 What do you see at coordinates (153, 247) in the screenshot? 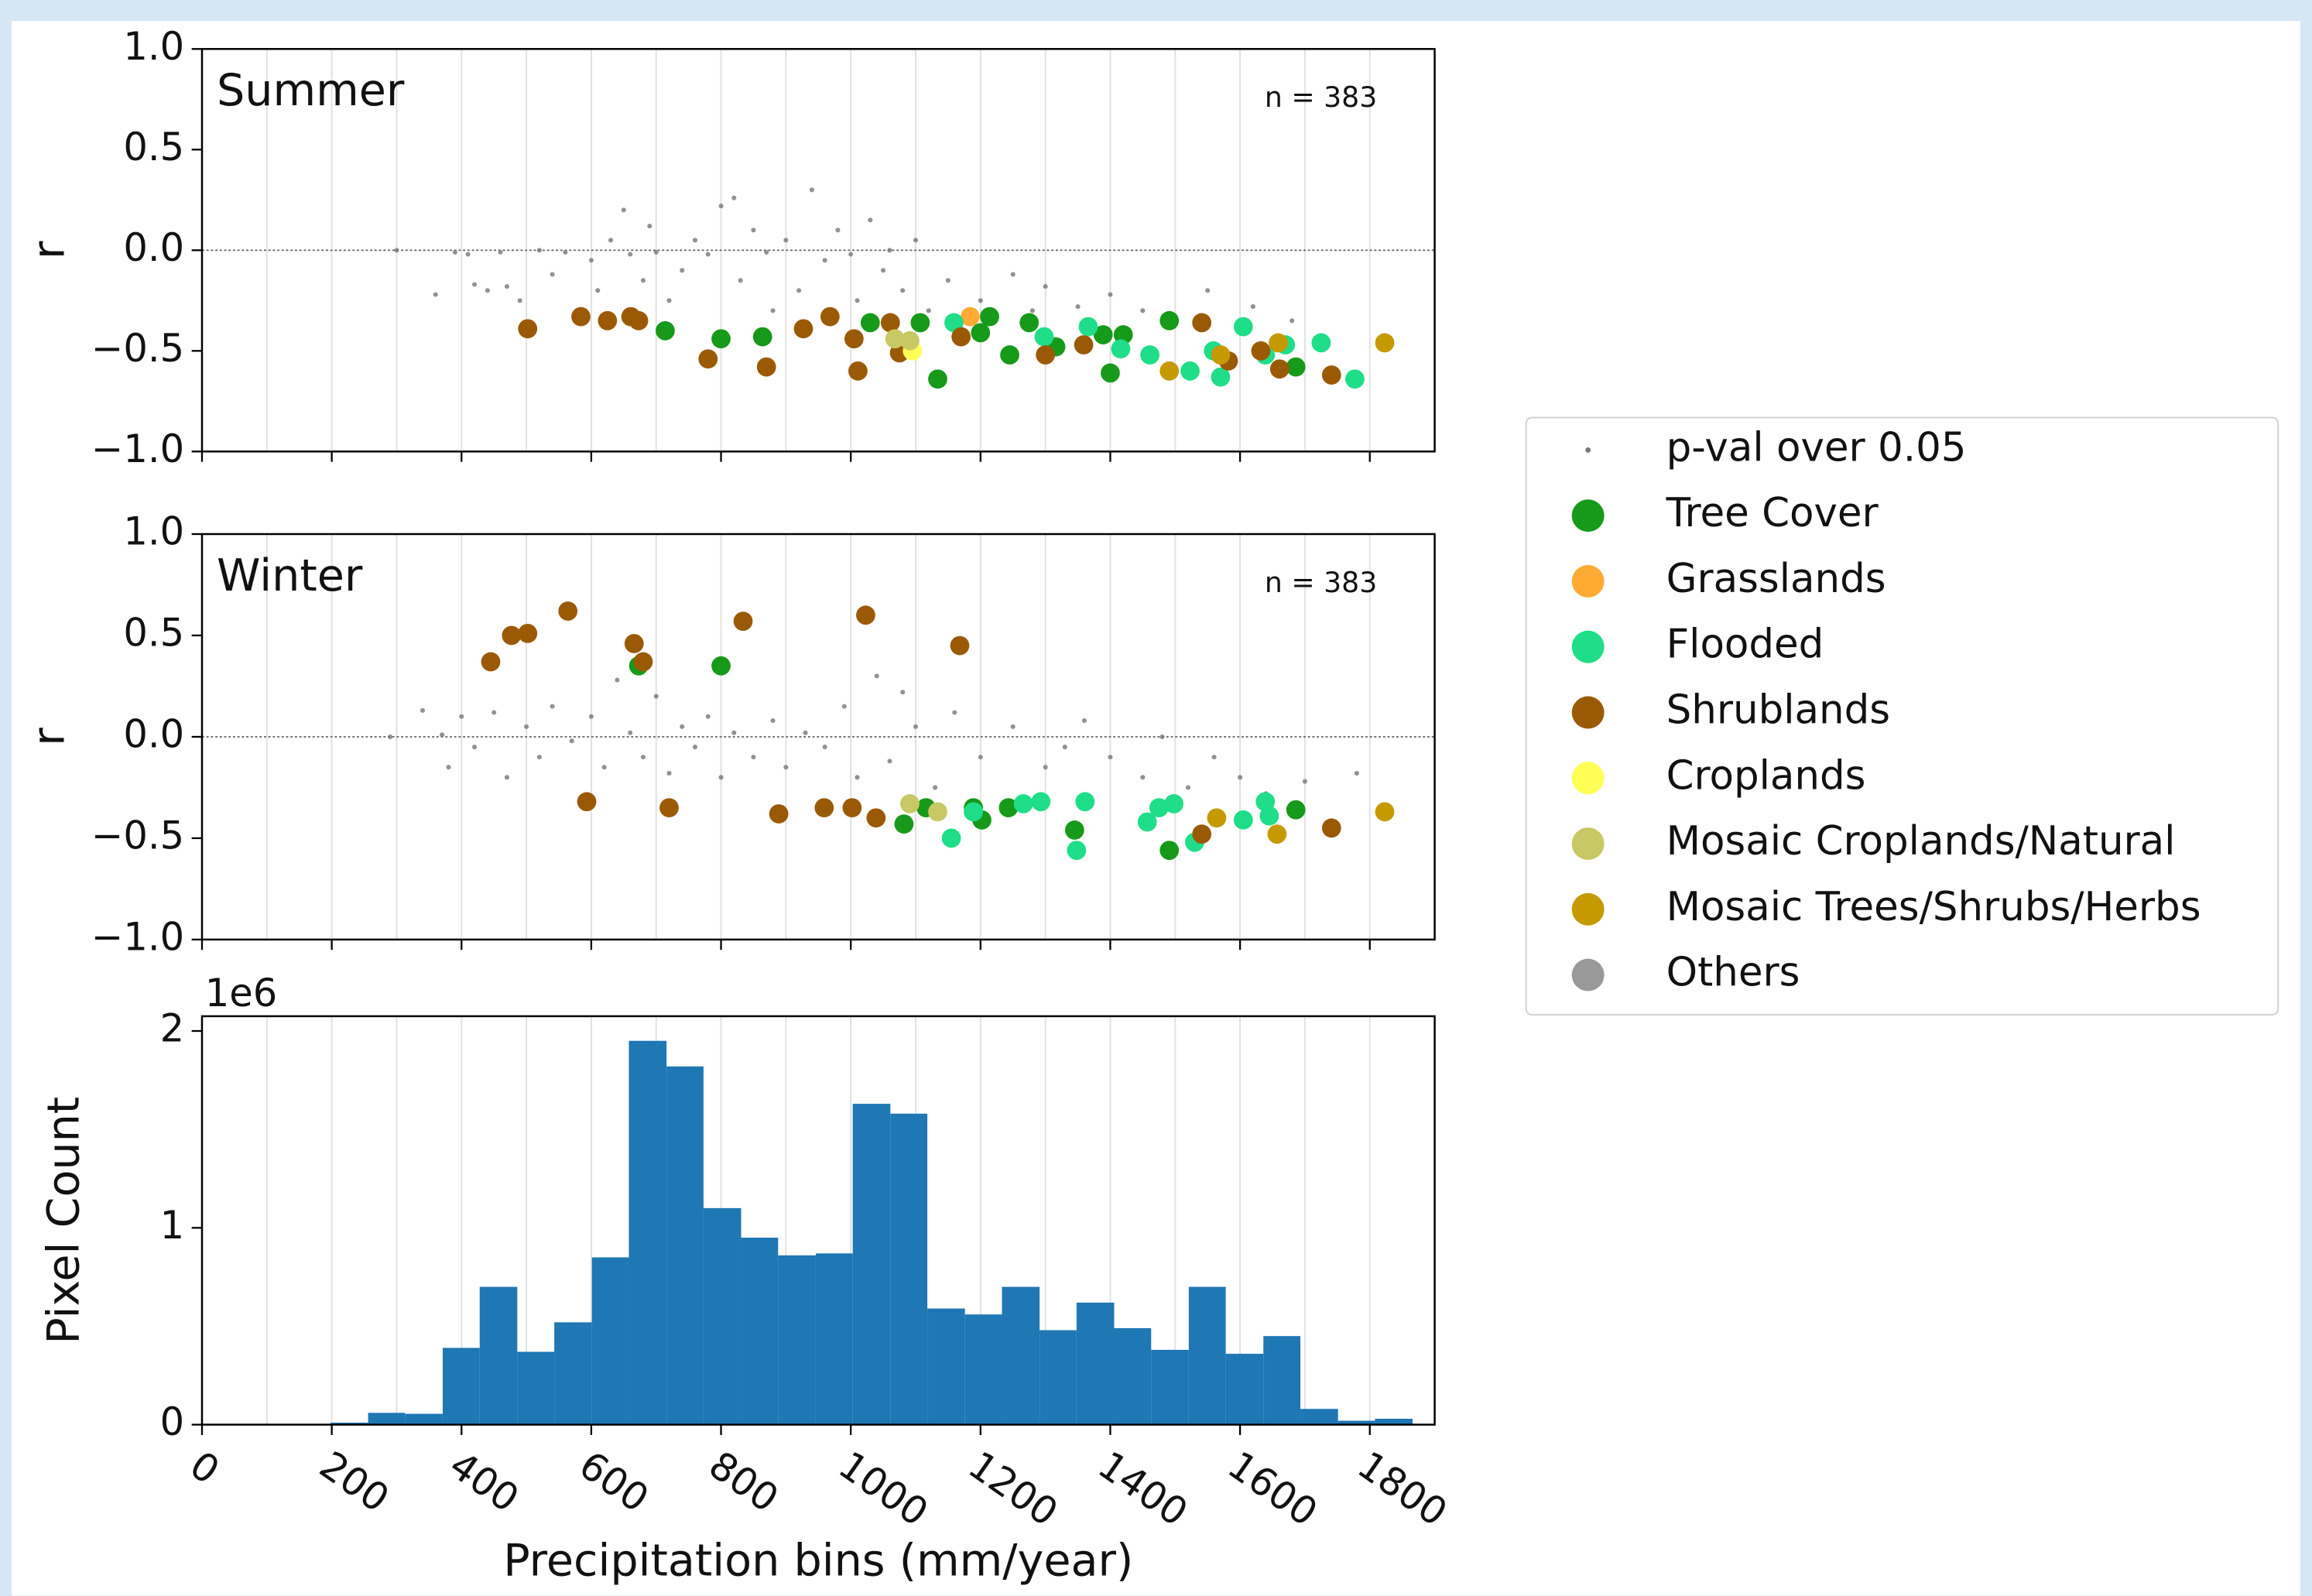
I see `y-tick-label: 0.0` at bounding box center [153, 247].